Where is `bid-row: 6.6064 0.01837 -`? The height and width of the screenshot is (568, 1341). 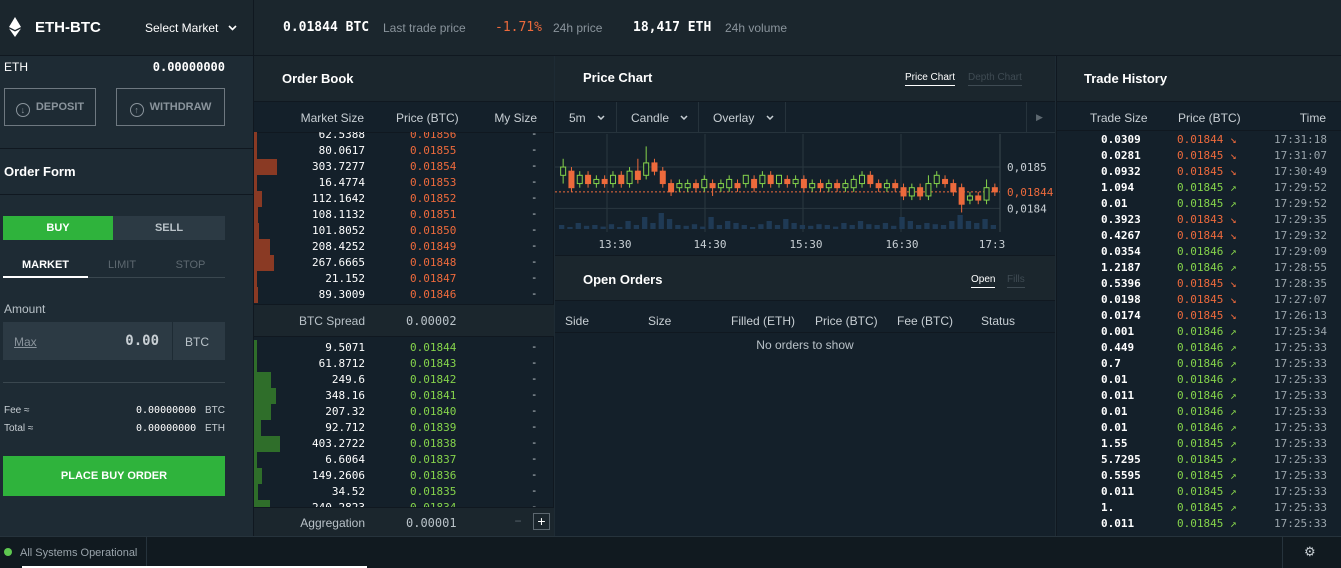 bid-row: 6.6064 0.01837 - is located at coordinates (404, 460).